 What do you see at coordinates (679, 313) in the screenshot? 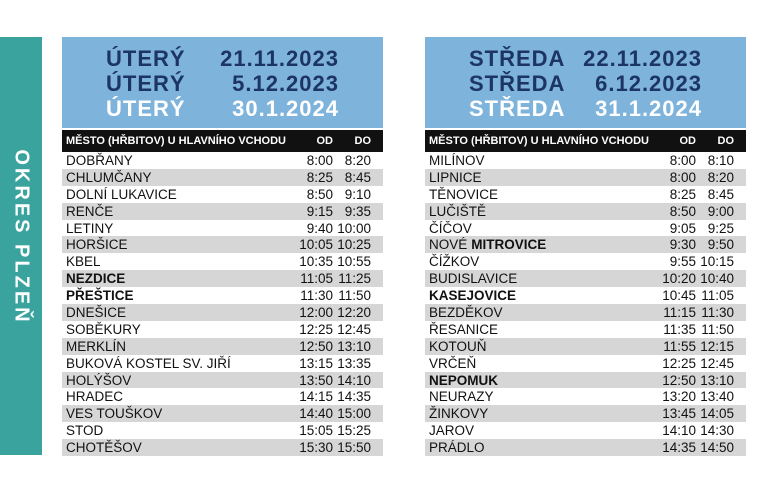
I see `time-from: 11:15` at bounding box center [679, 313].